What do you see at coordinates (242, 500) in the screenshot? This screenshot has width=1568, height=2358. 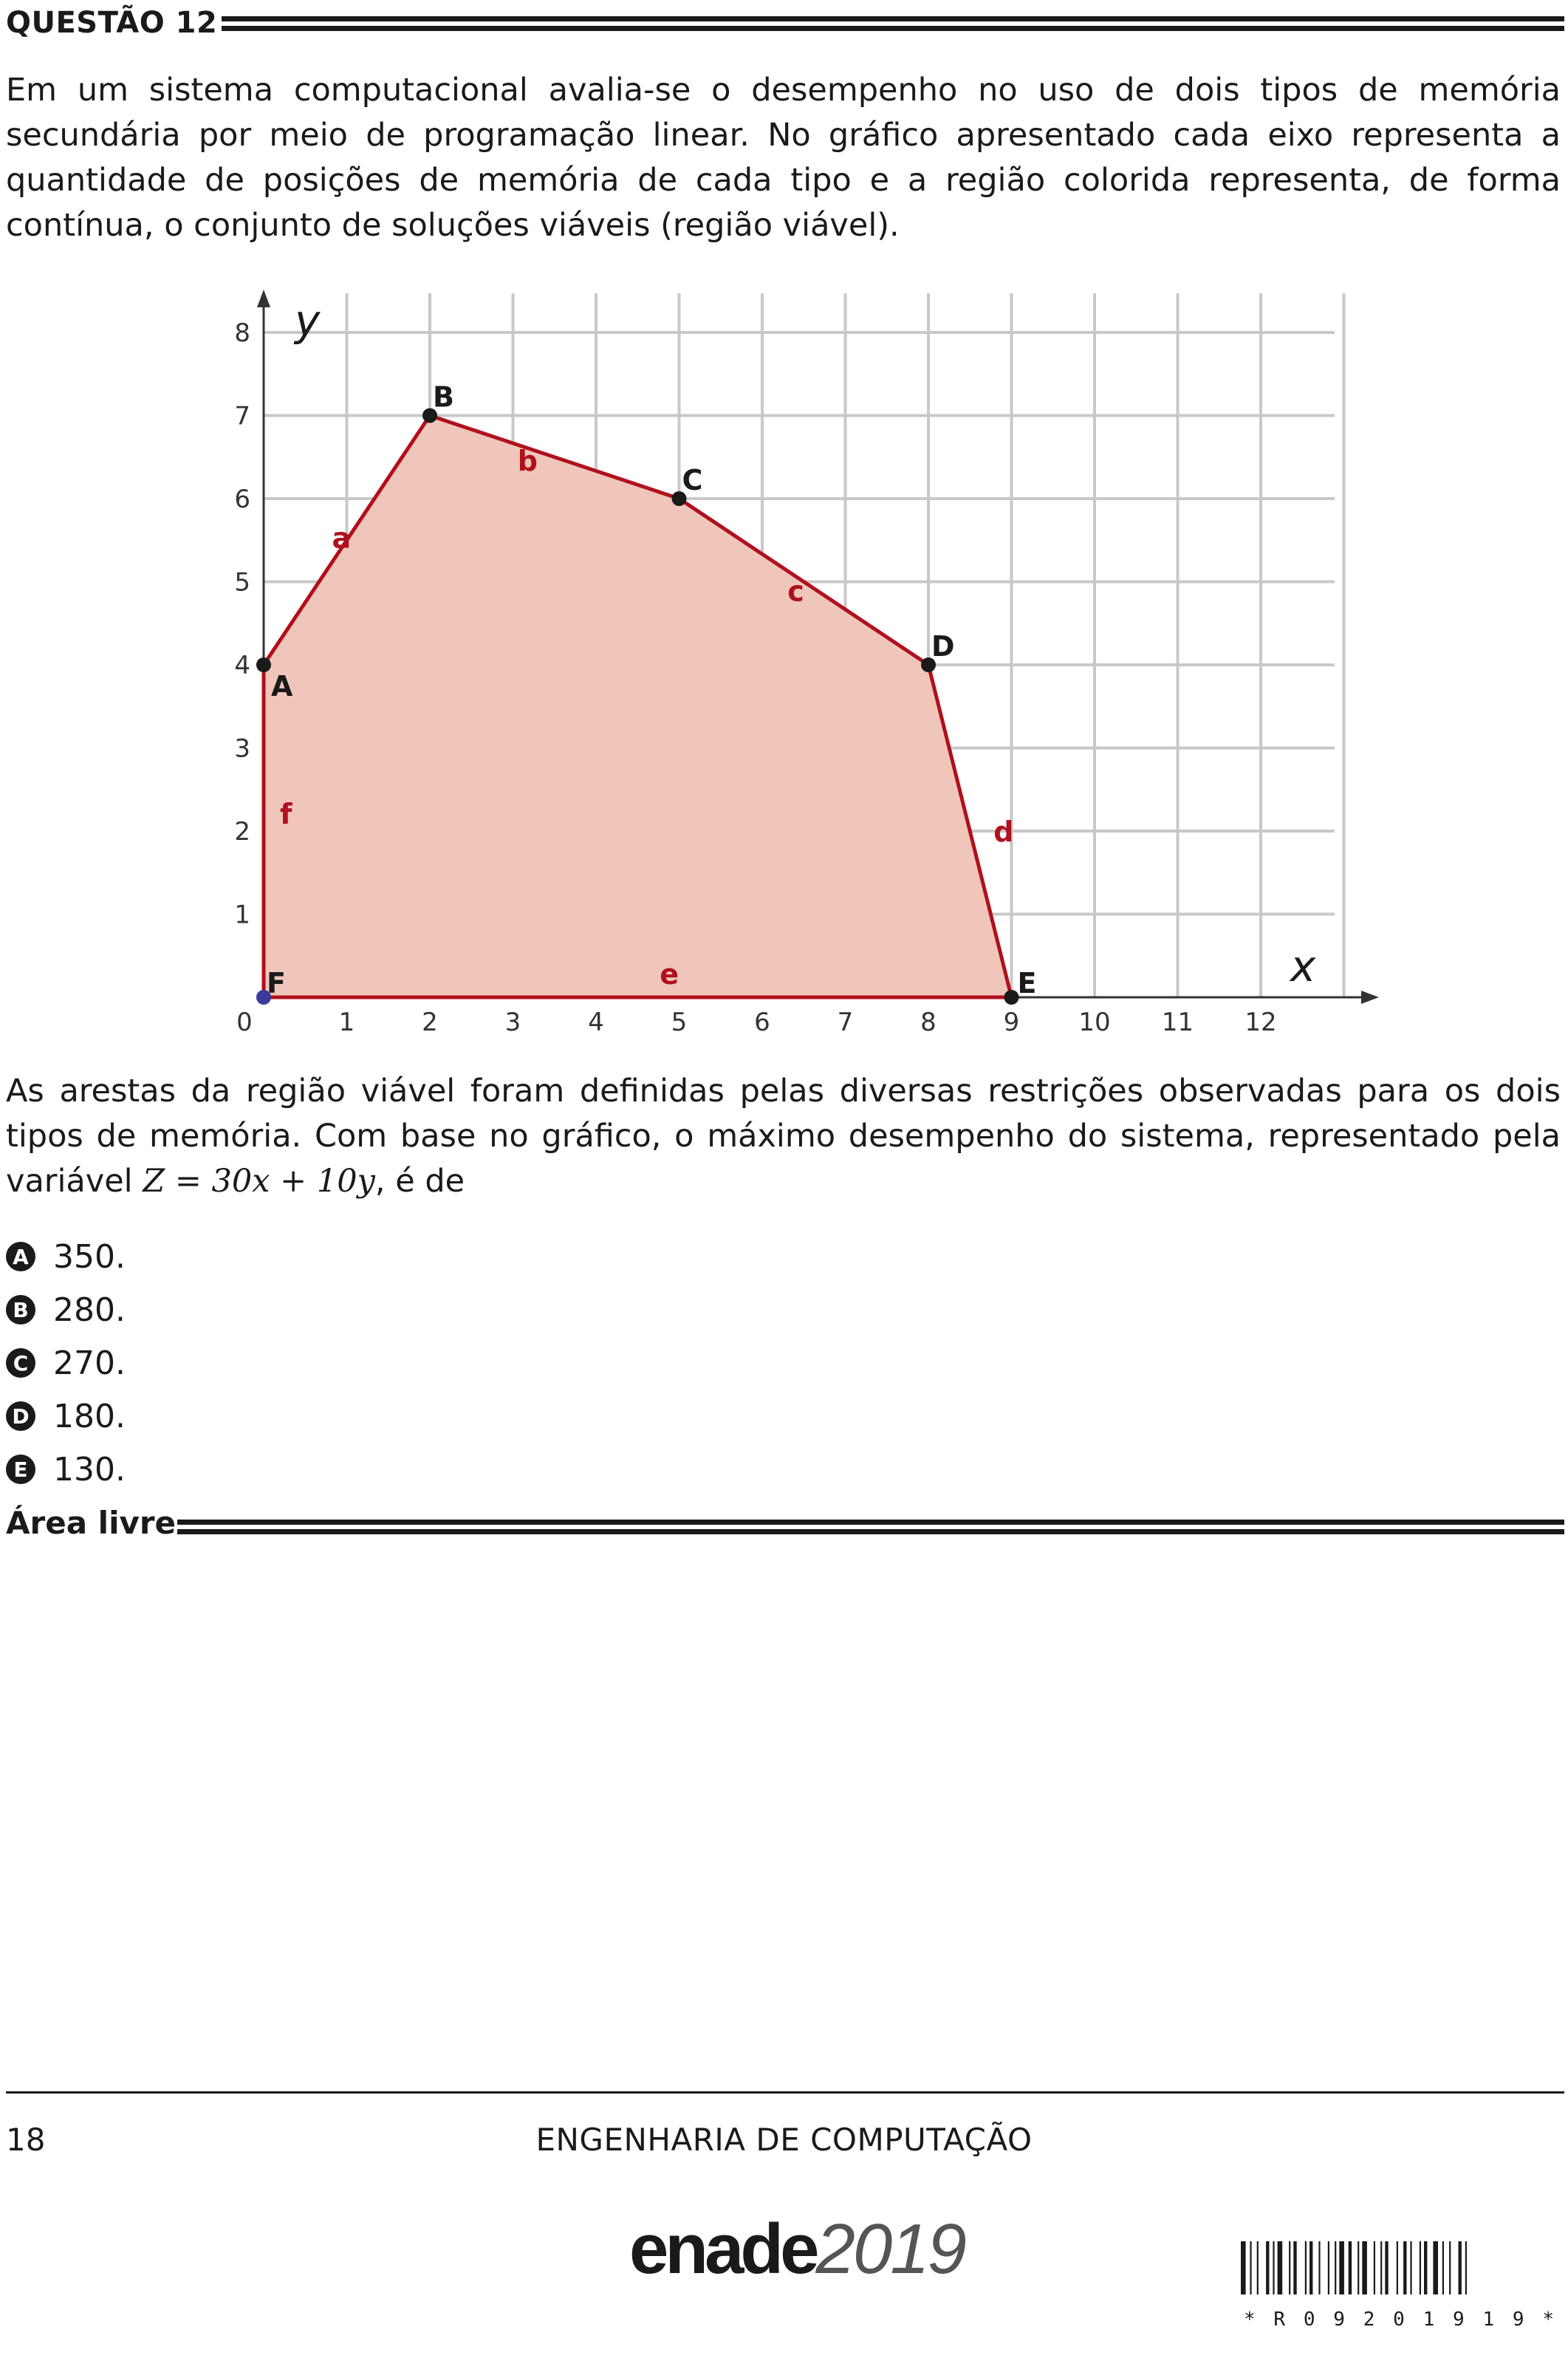 I see `y-tick-label: 6` at bounding box center [242, 500].